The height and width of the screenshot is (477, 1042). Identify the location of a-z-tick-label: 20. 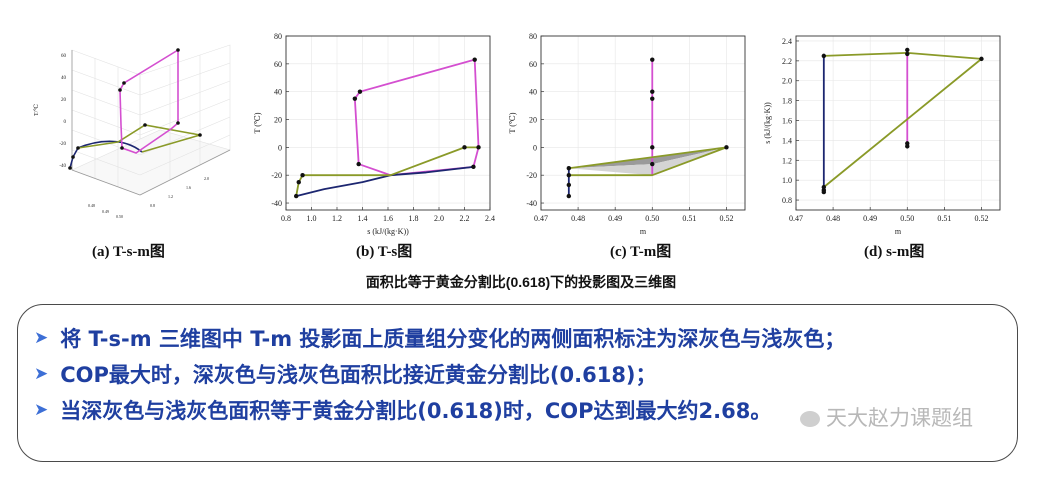
(64, 100).